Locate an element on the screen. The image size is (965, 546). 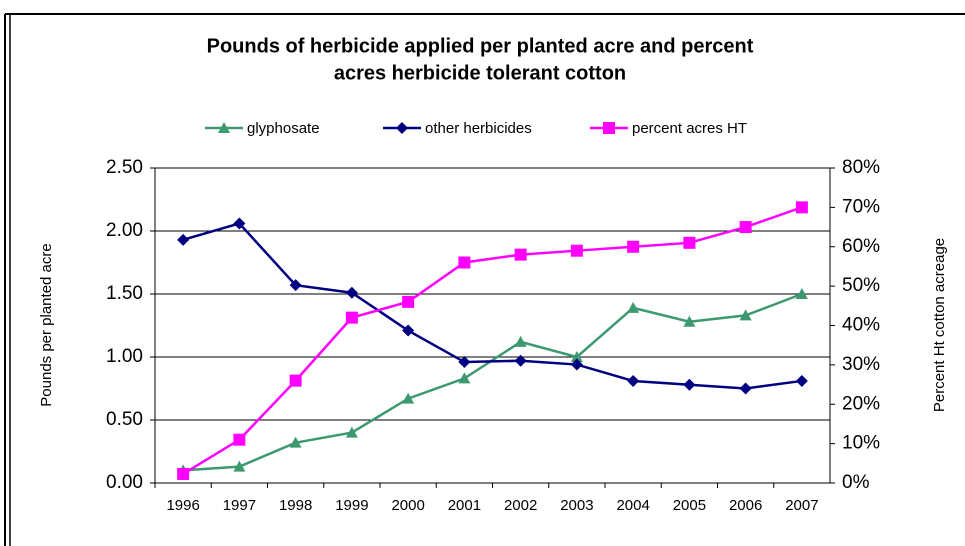
x-tick-label: 2004 is located at coordinates (632, 505).